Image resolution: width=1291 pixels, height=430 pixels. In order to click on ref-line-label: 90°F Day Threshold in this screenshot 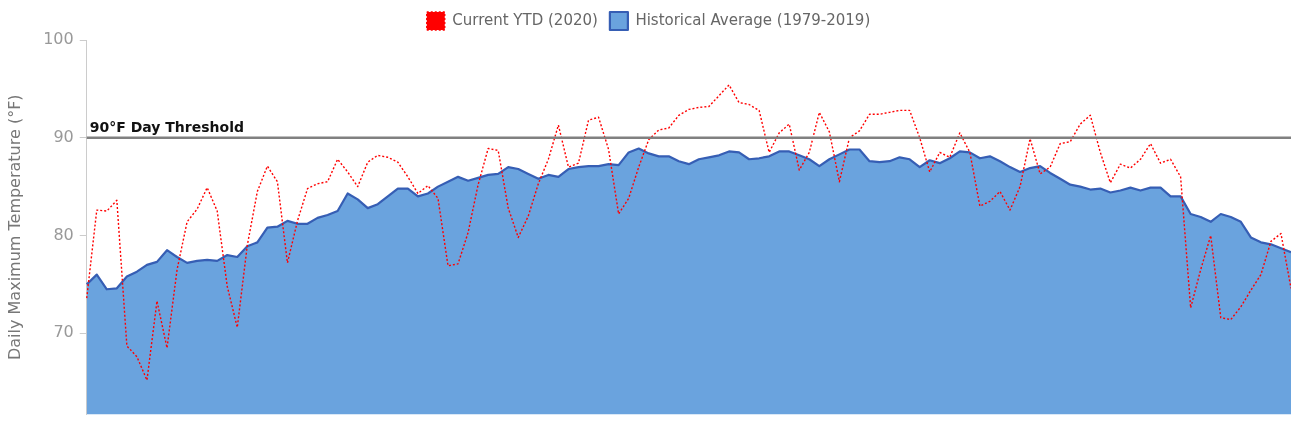, I will do `click(166, 127)`.